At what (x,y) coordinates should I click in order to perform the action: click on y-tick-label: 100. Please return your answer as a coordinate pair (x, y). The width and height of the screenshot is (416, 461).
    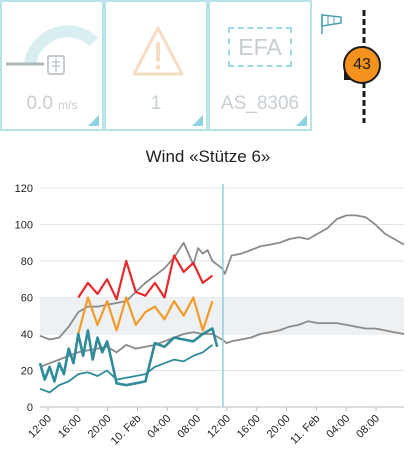
    Looking at the image, I should click on (24, 226).